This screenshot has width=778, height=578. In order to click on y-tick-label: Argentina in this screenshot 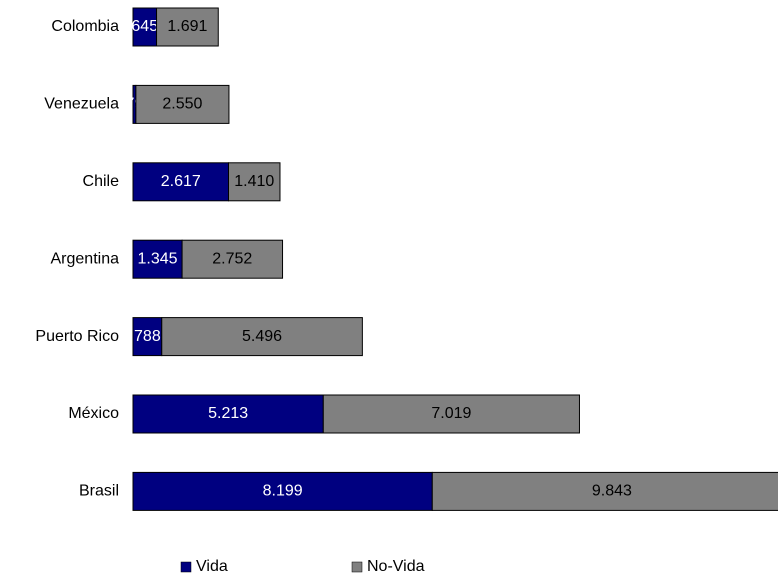, I will do `click(85, 258)`.